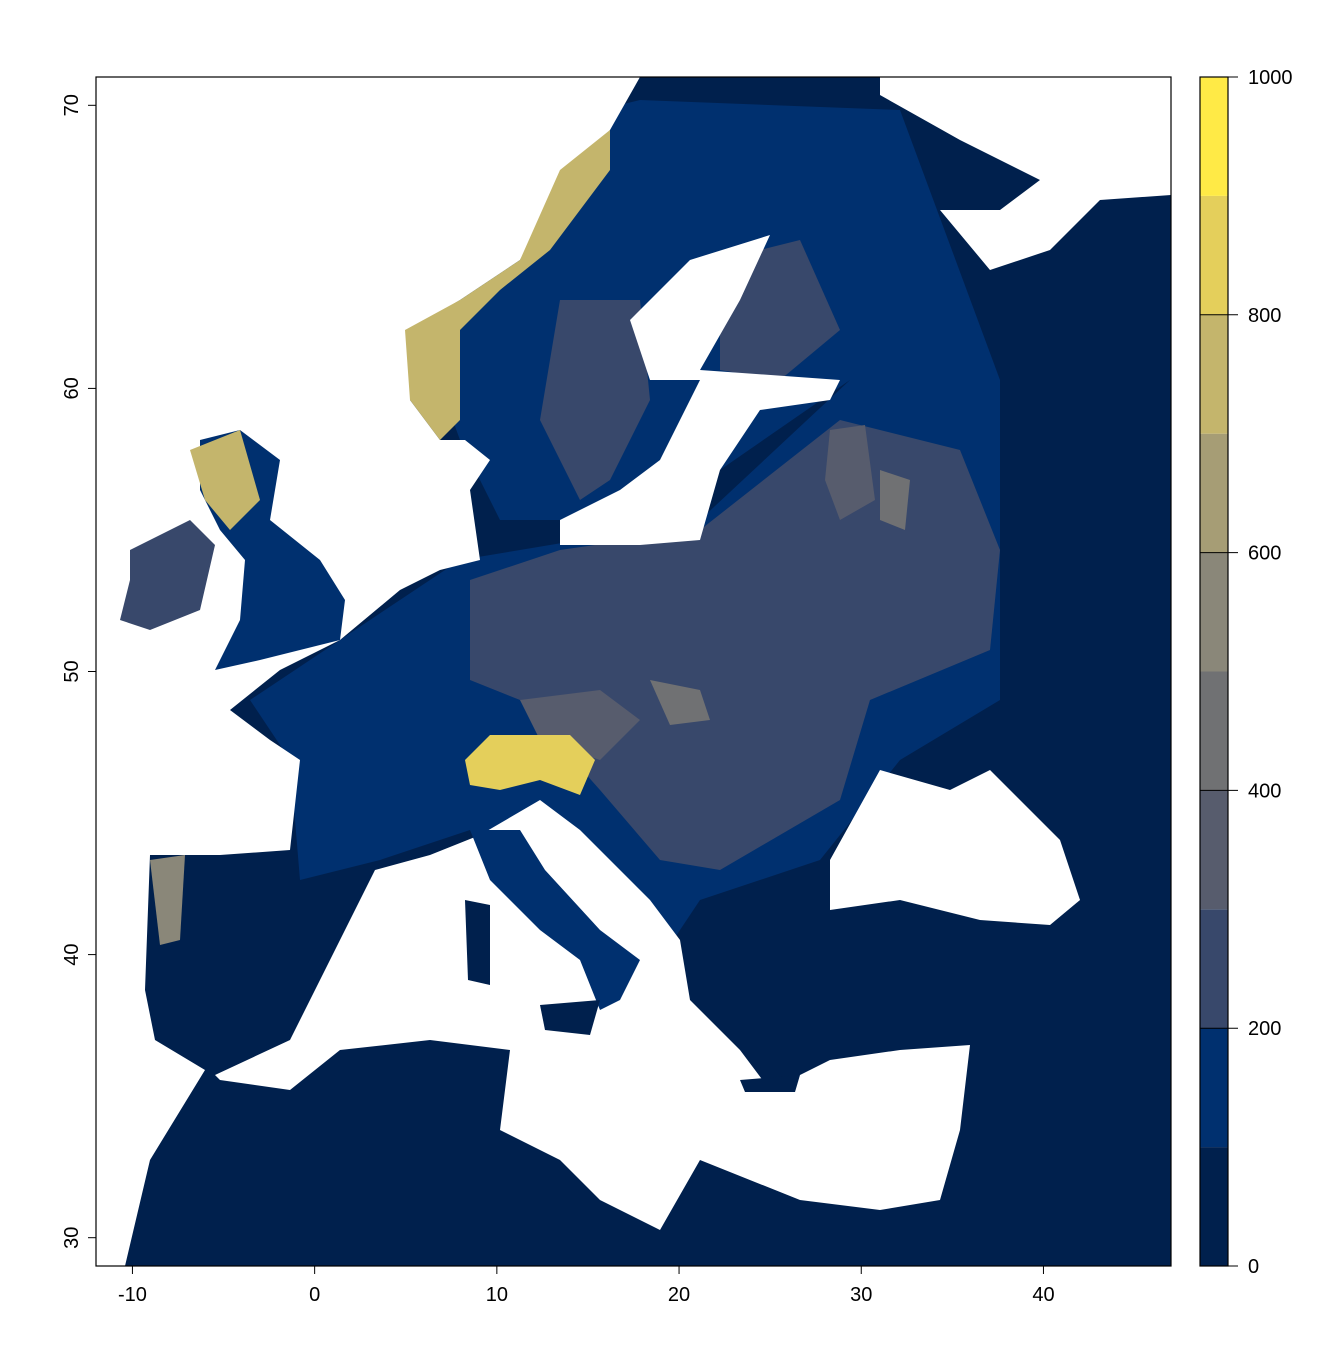  I want to click on region-carpathian, so click(680, 702).